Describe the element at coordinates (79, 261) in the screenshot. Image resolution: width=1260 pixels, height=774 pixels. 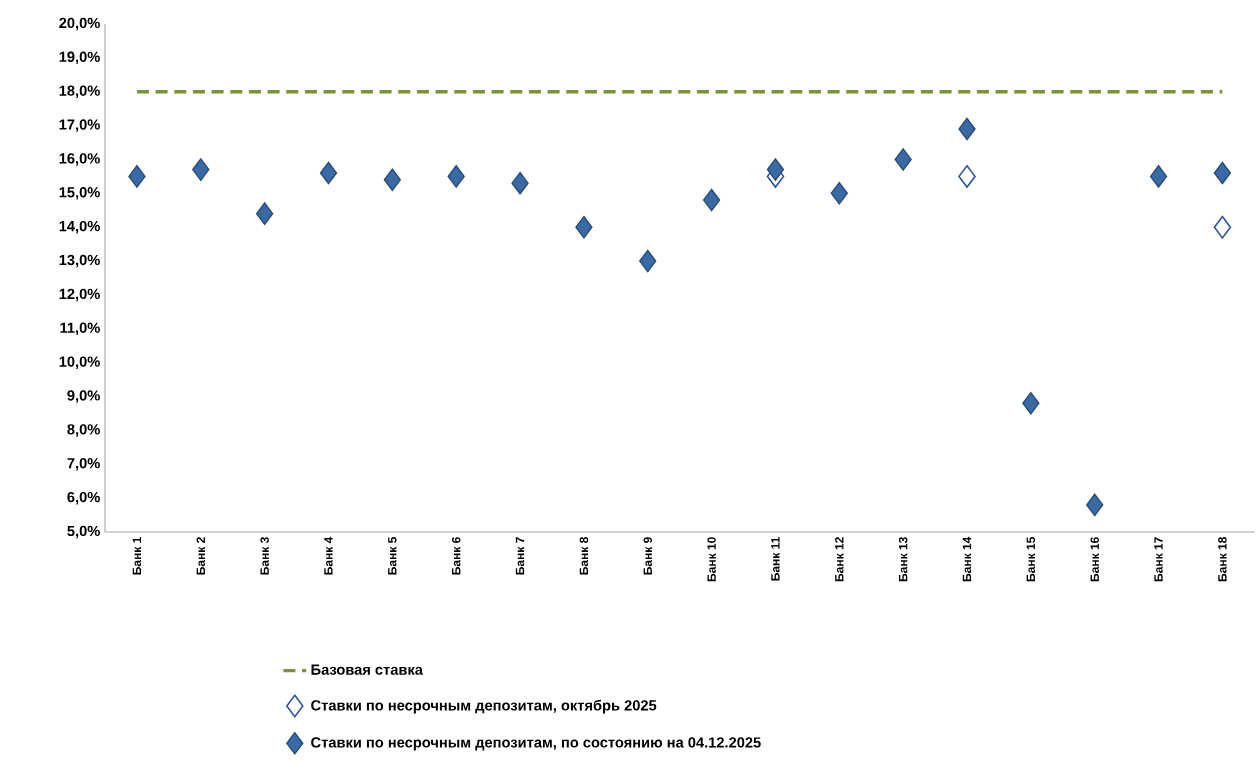
I see `y-tick-label: 13,0%` at that location.